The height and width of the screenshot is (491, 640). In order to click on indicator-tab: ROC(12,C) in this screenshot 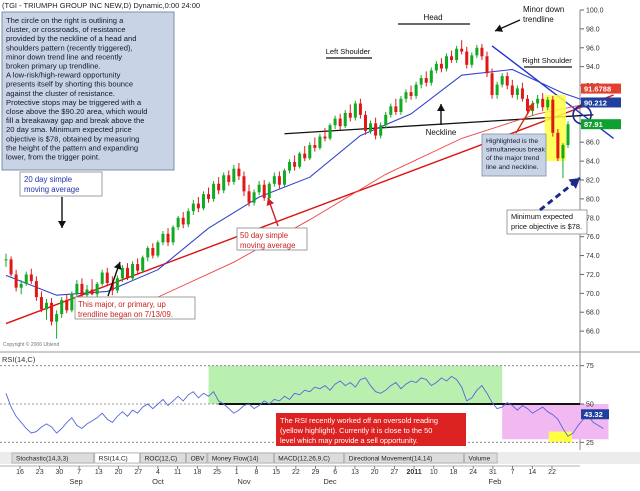, I will do `click(163, 458)`.